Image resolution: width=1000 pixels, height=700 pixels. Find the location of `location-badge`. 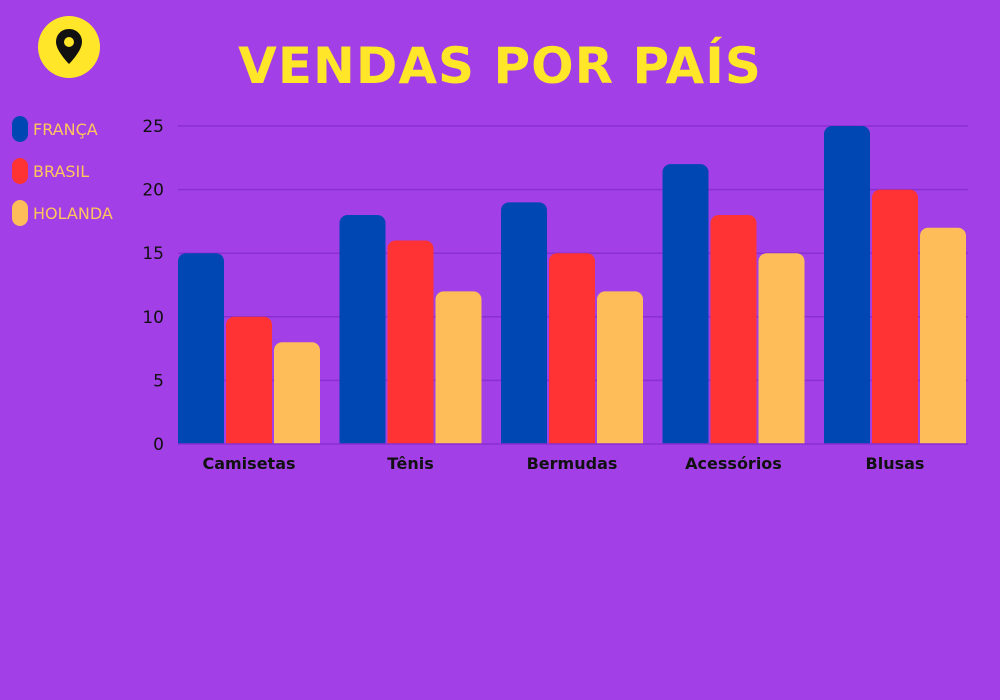

location-badge is located at coordinates (69, 47).